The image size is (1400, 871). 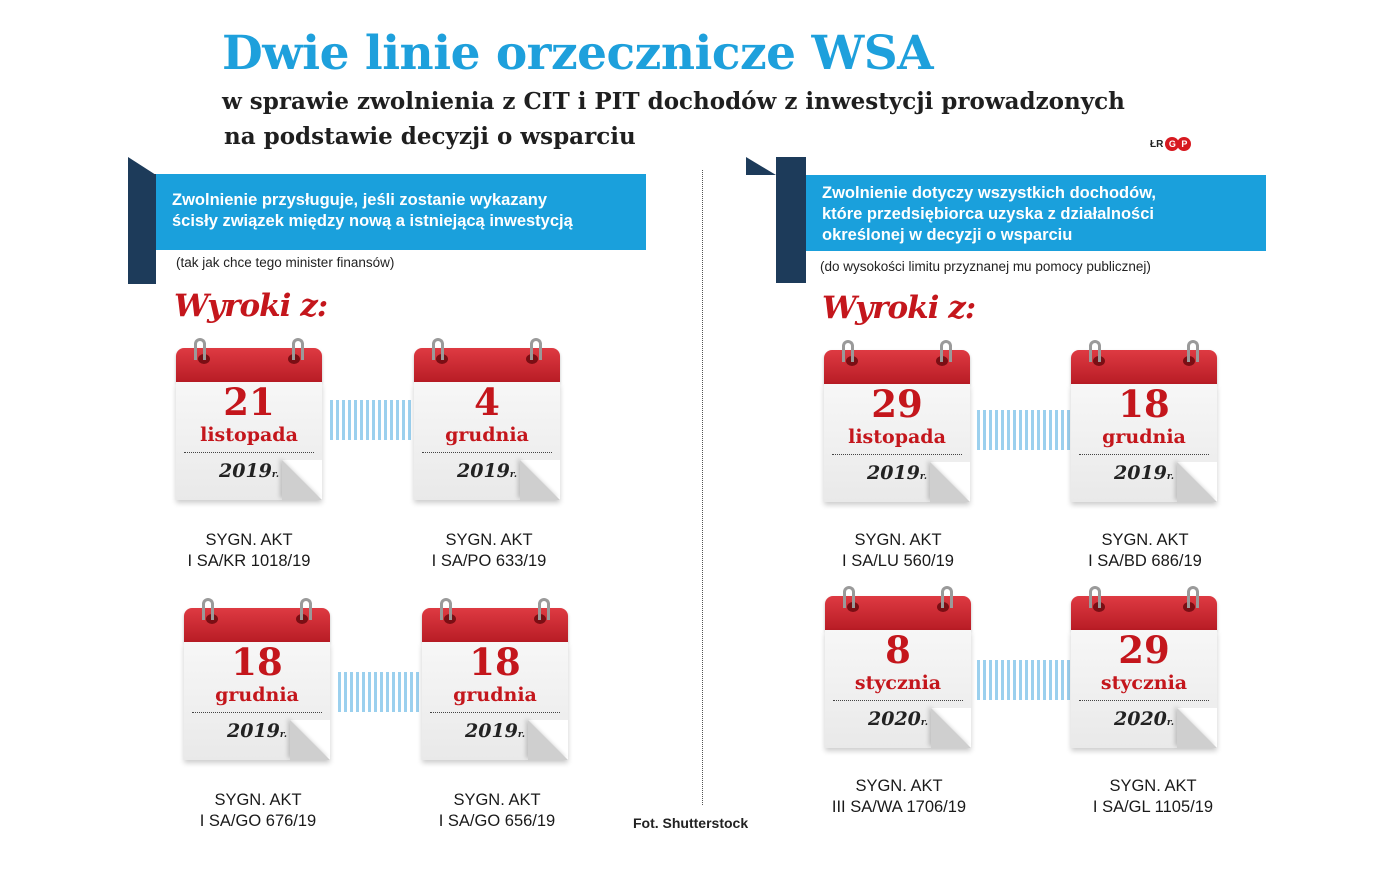 What do you see at coordinates (249, 551) in the screenshot?
I see `case-signature: SYGN. AKT I SA/KR 1018/19` at bounding box center [249, 551].